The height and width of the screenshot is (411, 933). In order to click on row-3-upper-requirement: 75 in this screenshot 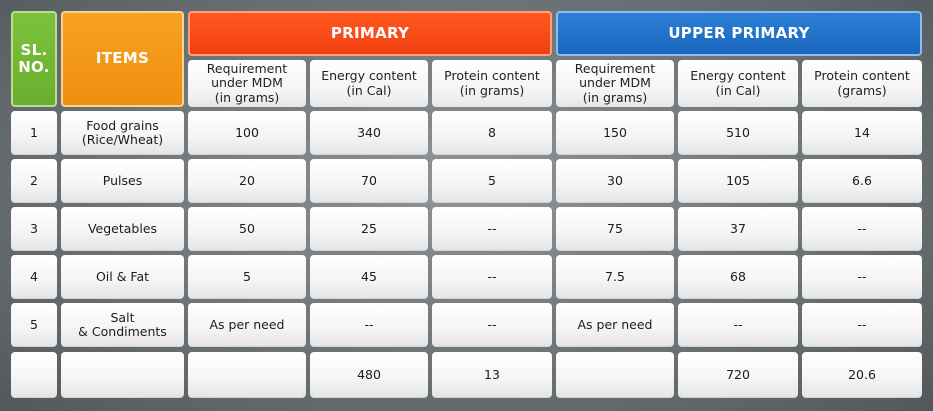, I will do `click(615, 229)`.